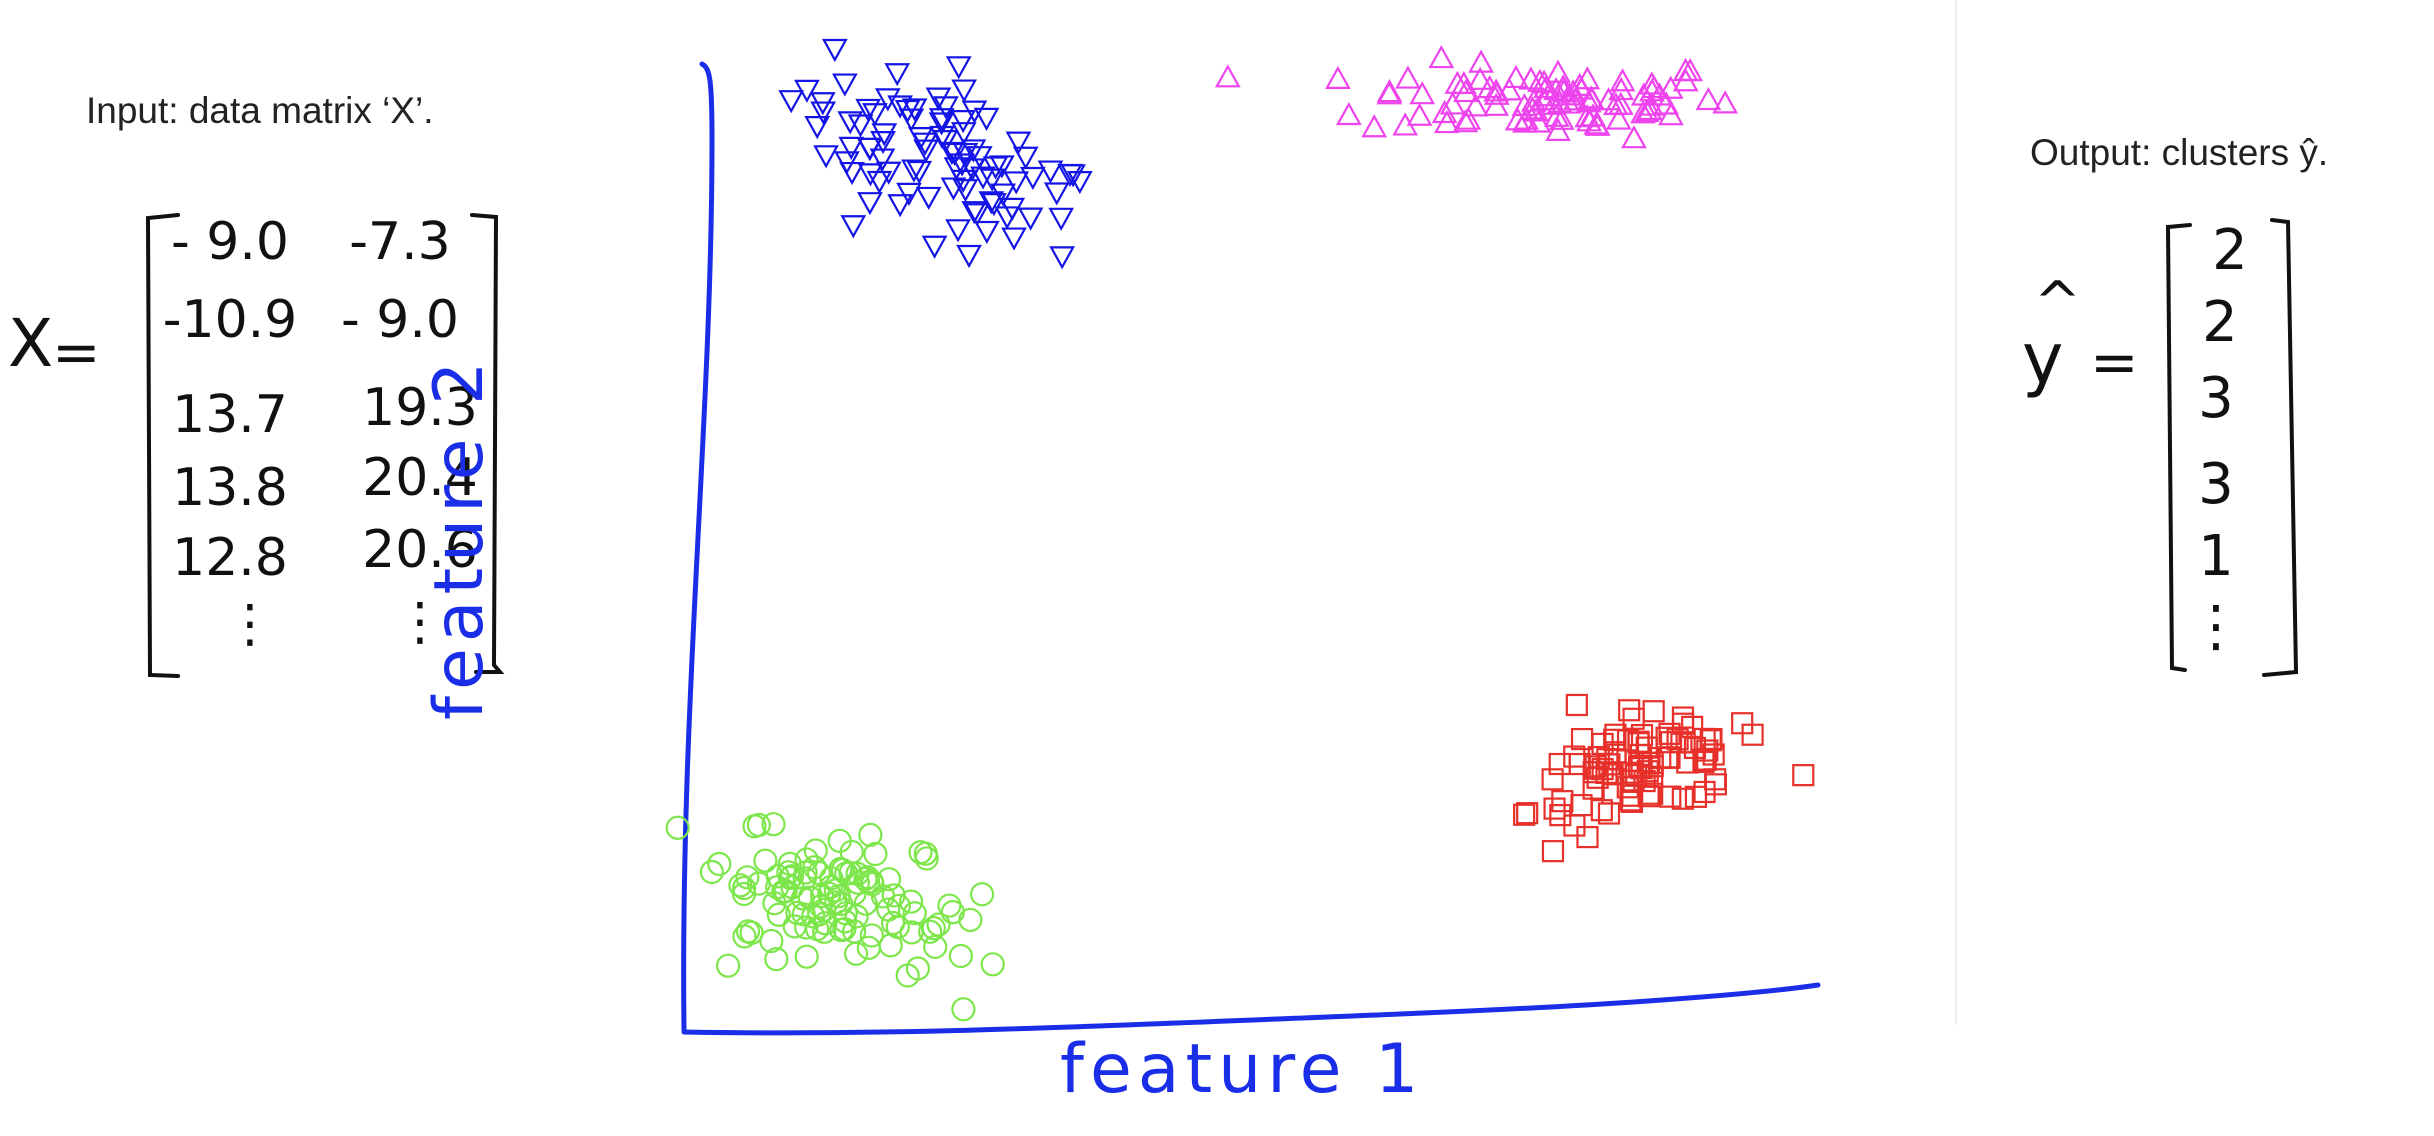  I want to click on x-matrix-symbol: X, so click(31, 343).